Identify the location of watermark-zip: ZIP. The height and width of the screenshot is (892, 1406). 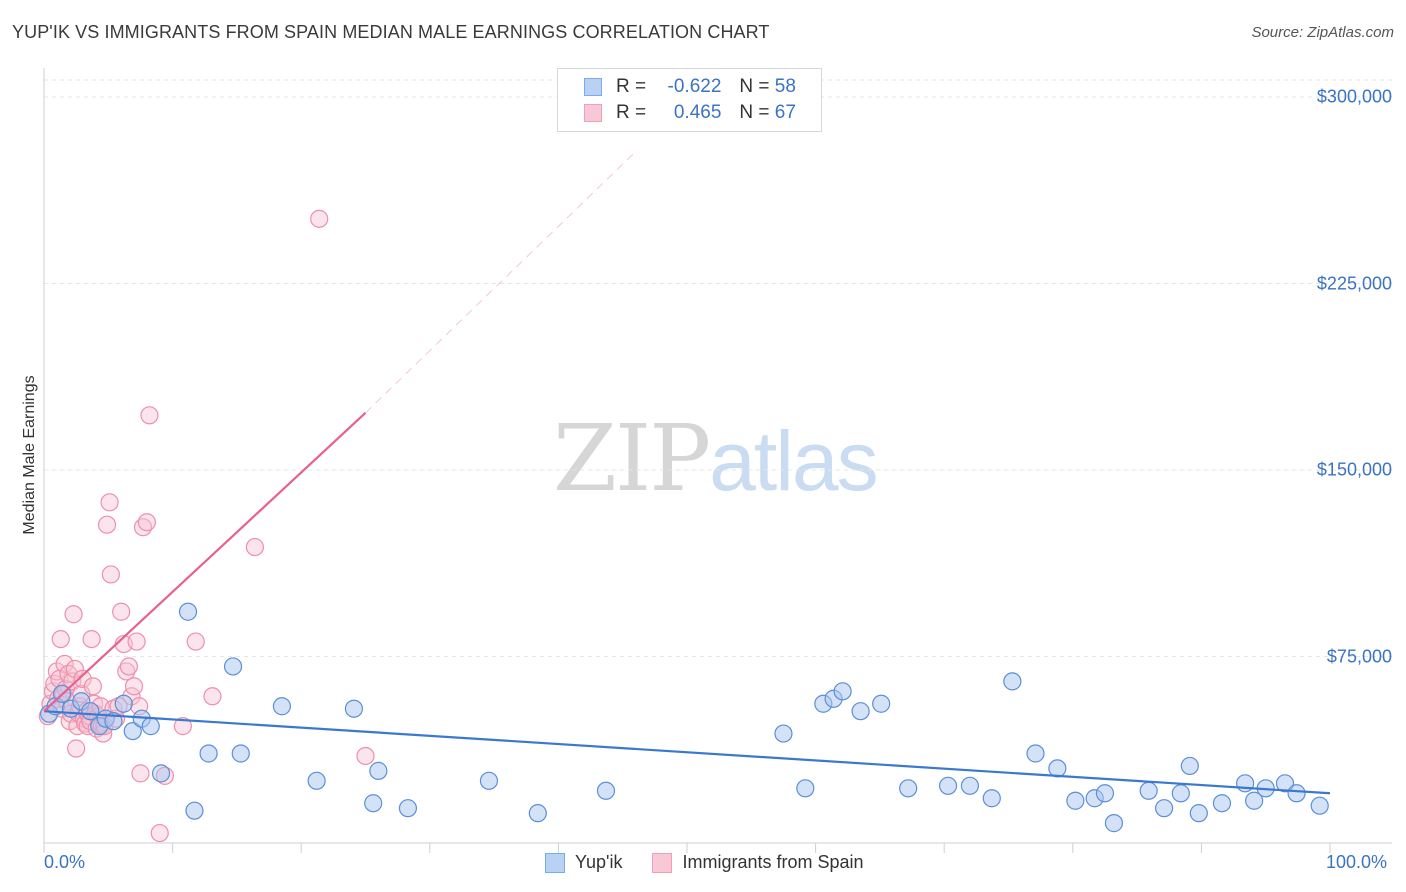
(632, 458).